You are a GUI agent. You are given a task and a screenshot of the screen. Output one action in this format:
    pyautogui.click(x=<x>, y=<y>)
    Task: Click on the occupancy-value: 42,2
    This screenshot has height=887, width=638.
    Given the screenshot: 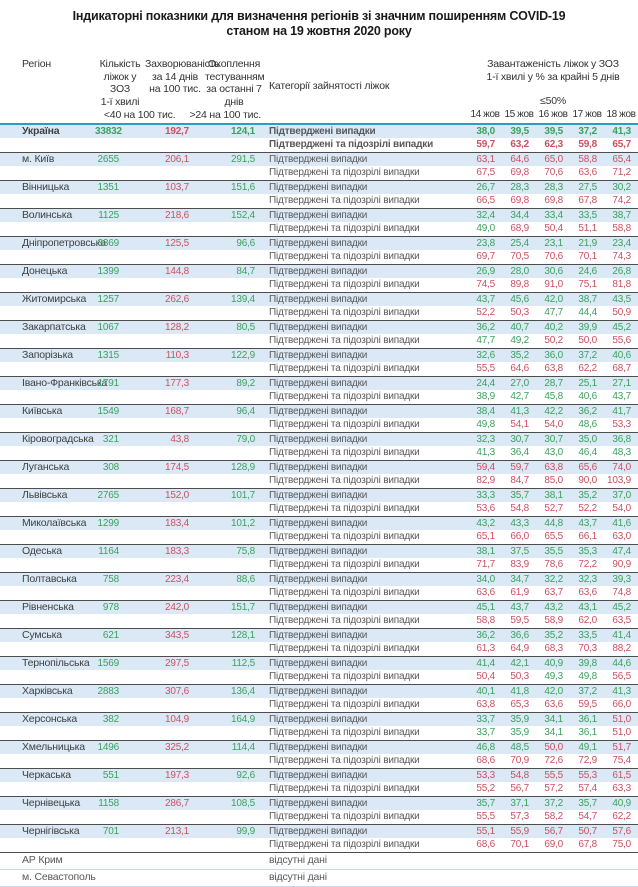 What is the action you would take?
    pyautogui.click(x=553, y=410)
    